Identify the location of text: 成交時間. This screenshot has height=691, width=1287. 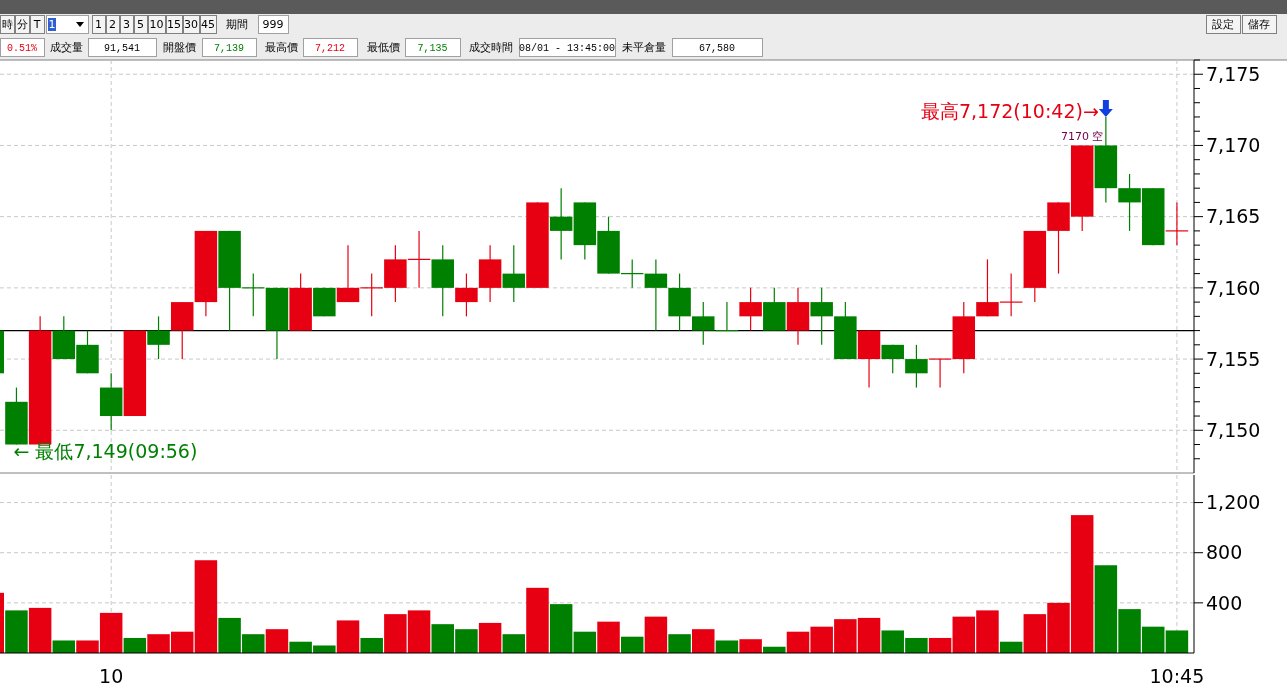
(491, 47).